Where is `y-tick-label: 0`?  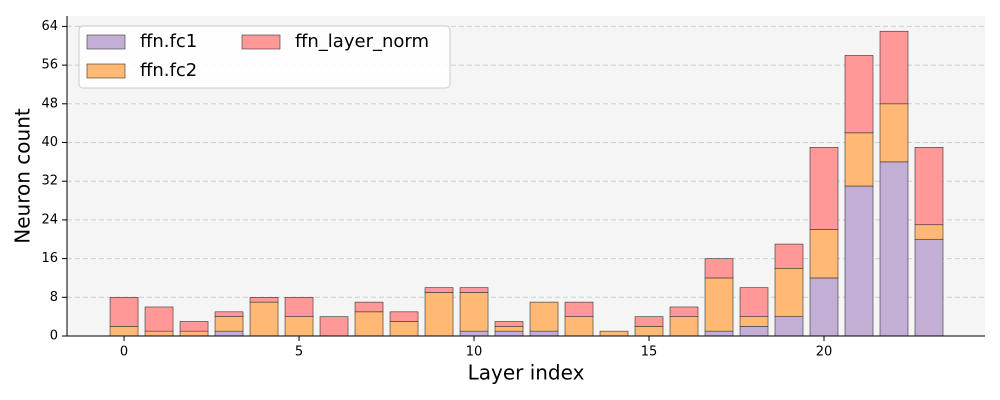 y-tick-label: 0 is located at coordinates (54, 336).